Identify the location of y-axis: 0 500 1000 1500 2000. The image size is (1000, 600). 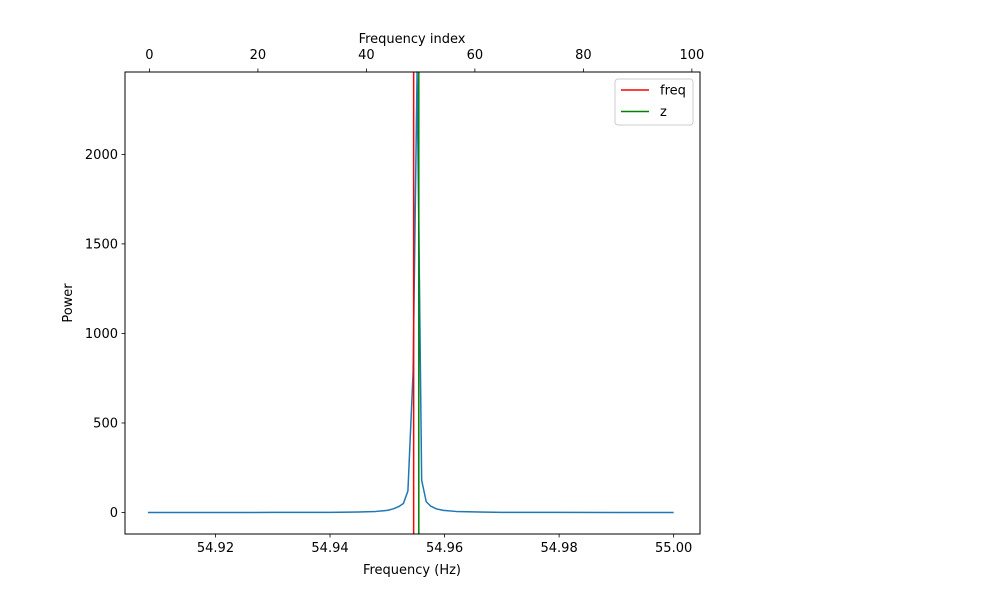
(105, 334).